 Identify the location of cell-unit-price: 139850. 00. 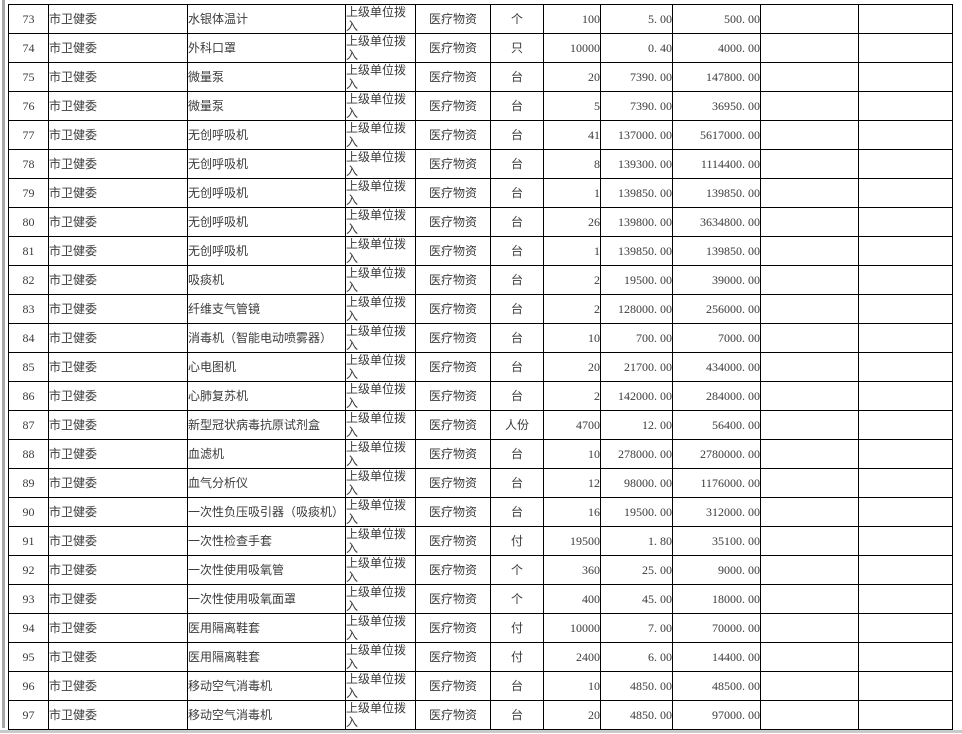
(636, 251).